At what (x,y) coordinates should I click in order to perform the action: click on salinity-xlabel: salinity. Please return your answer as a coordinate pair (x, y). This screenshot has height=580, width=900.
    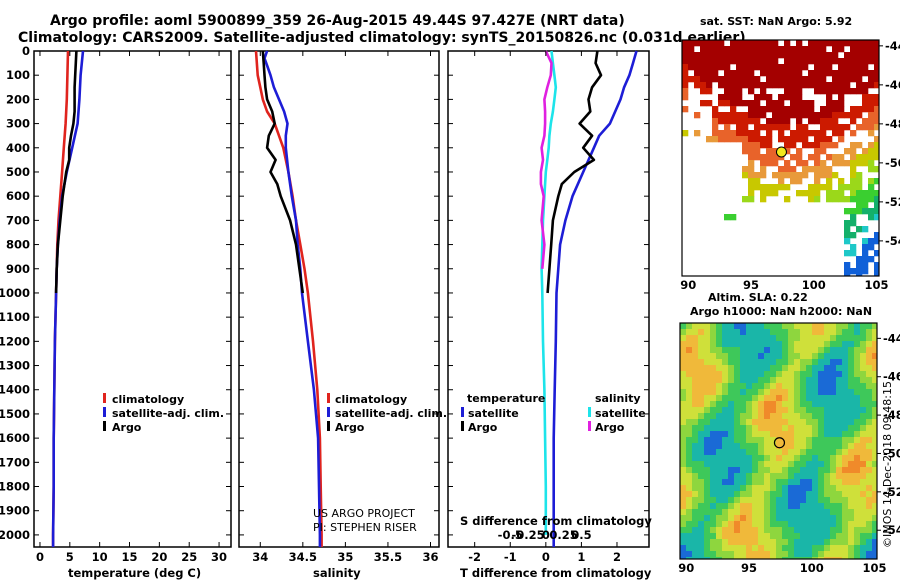
    Looking at the image, I should click on (337, 573).